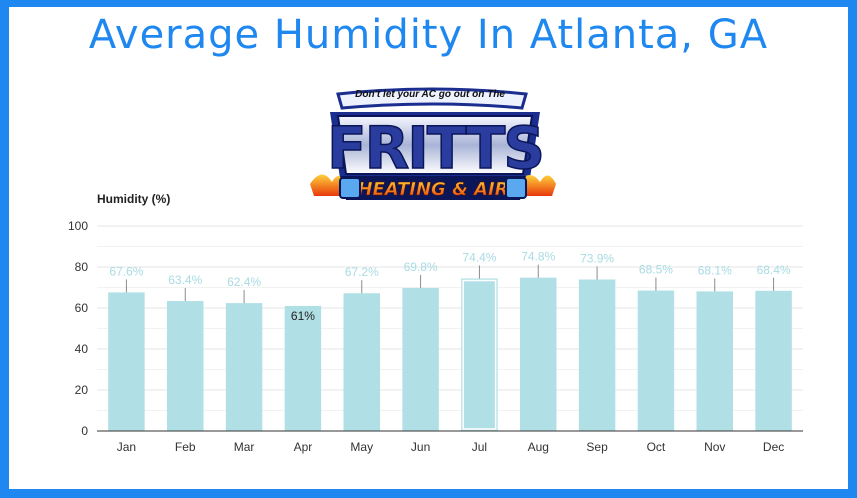 The image size is (857, 498). What do you see at coordinates (185, 366) in the screenshot?
I see `bar-feb` at bounding box center [185, 366].